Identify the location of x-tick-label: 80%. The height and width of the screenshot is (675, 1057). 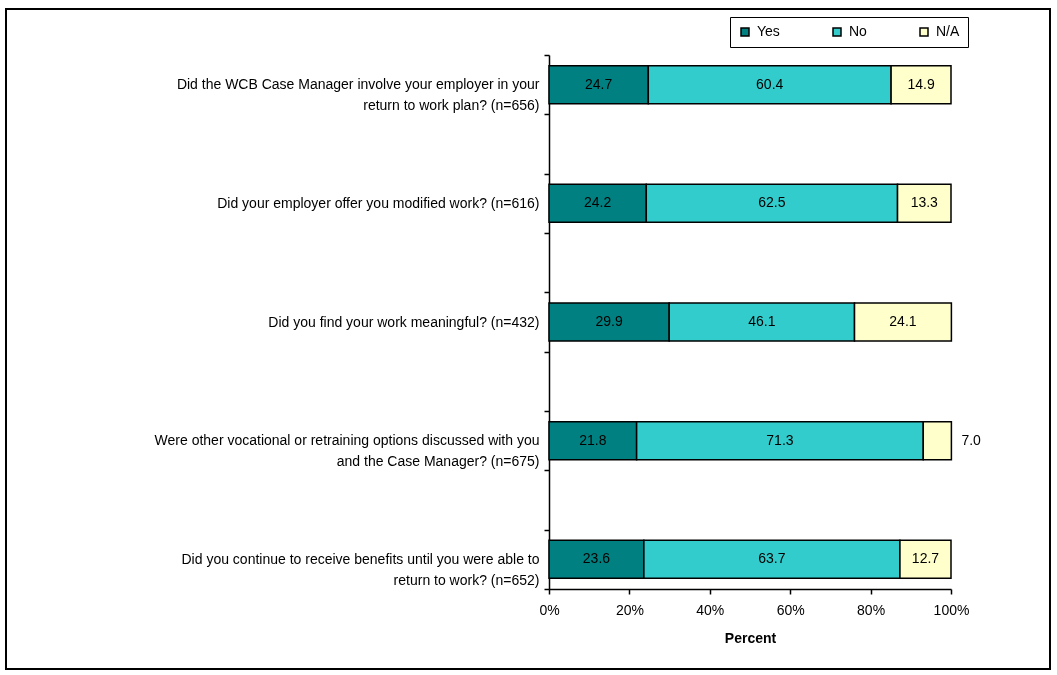
(871, 609).